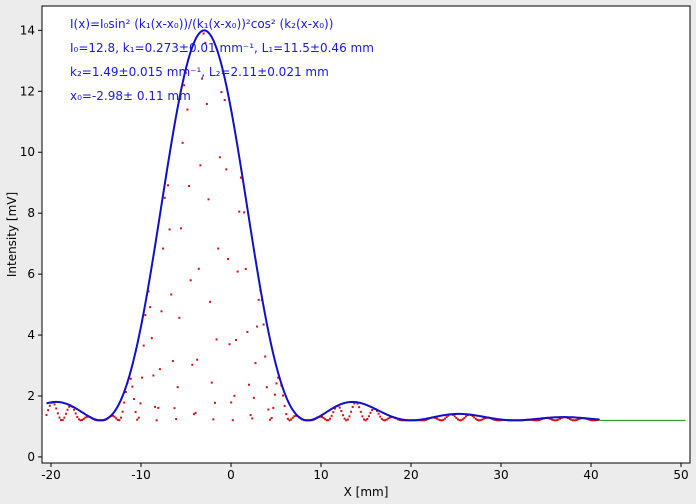 The height and width of the screenshot is (504, 696). I want to click on x-tick-label: 10, so click(320, 475).